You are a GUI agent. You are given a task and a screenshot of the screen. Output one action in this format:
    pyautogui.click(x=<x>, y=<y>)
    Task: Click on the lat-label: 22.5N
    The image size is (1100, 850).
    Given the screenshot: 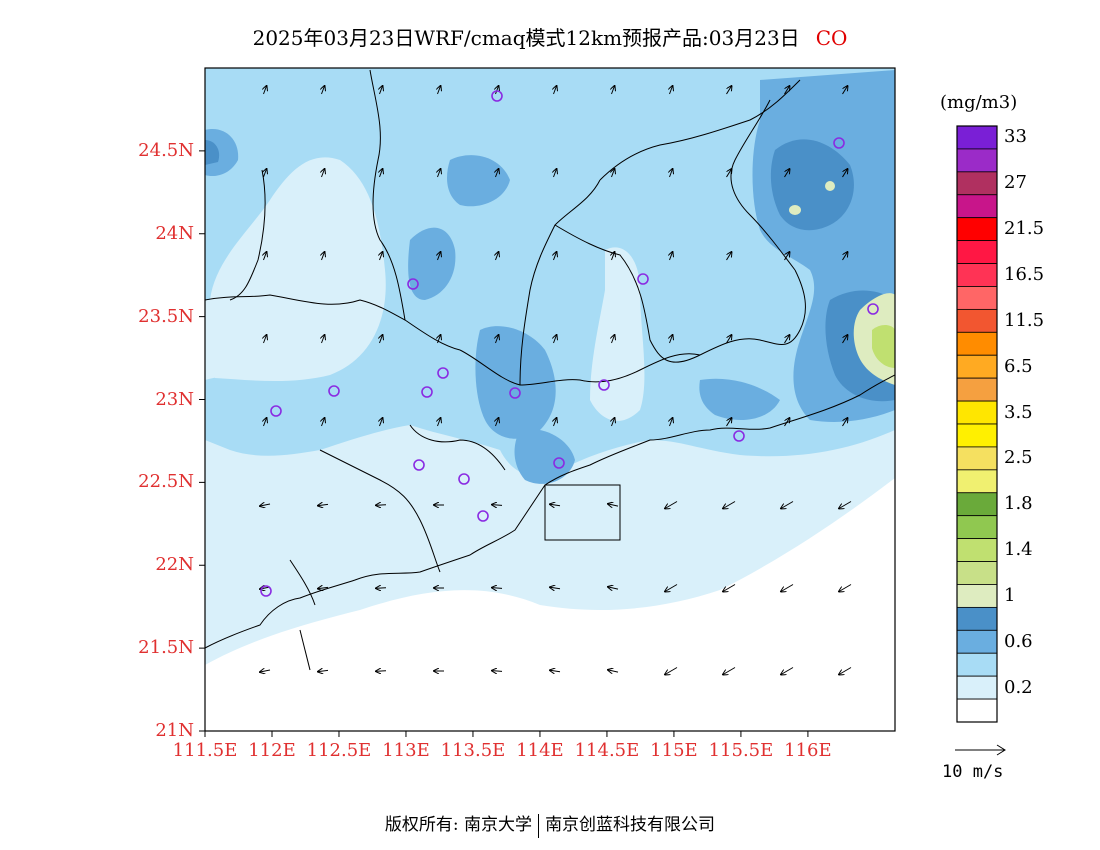 What is the action you would take?
    pyautogui.click(x=166, y=482)
    